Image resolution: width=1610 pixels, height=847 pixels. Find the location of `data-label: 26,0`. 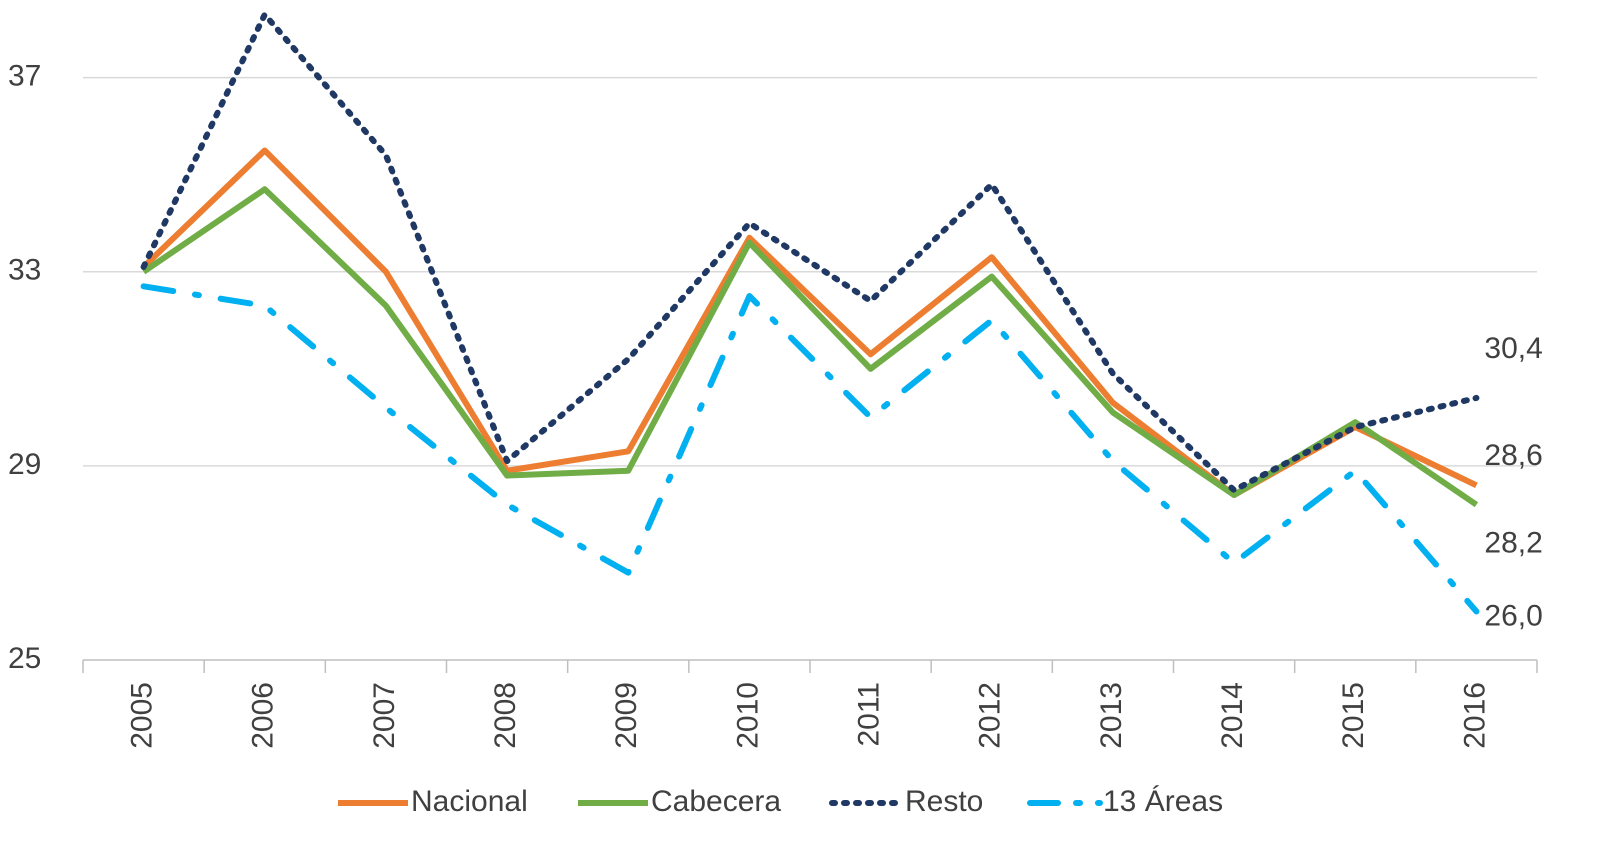

data-label: 26,0 is located at coordinates (1513, 615).